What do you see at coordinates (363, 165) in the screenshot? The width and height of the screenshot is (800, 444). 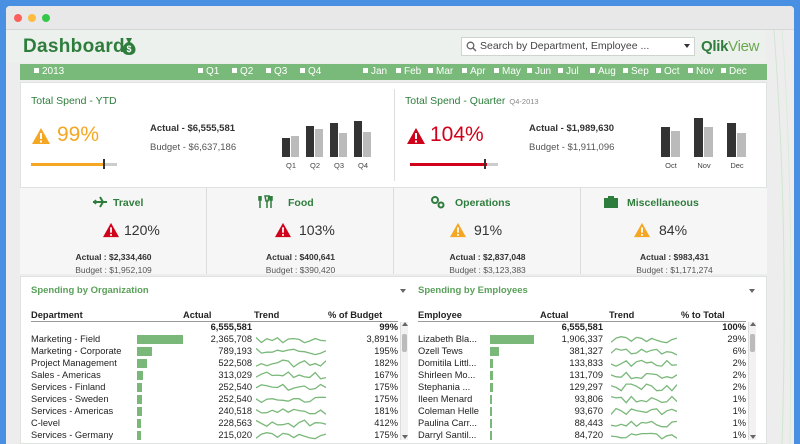 I see `ytd-chart-label-q4: Q4` at bounding box center [363, 165].